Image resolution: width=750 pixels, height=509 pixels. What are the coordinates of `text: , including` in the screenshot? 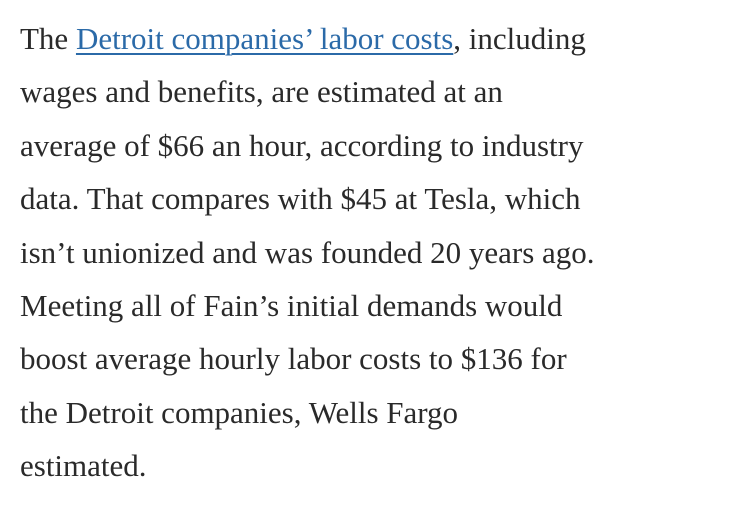 It's located at (519, 38).